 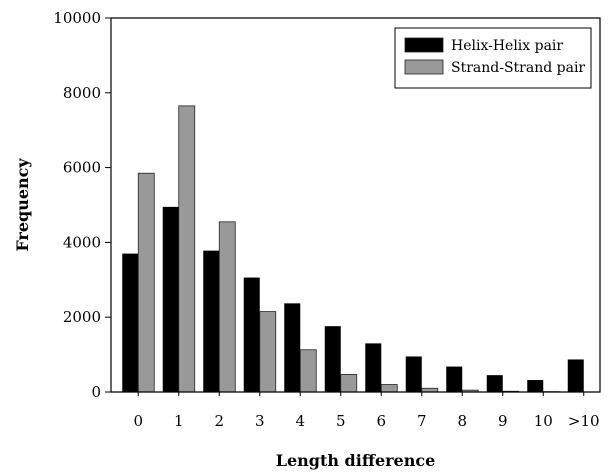 I want to click on x-tick-label: >10, so click(x=584, y=421).